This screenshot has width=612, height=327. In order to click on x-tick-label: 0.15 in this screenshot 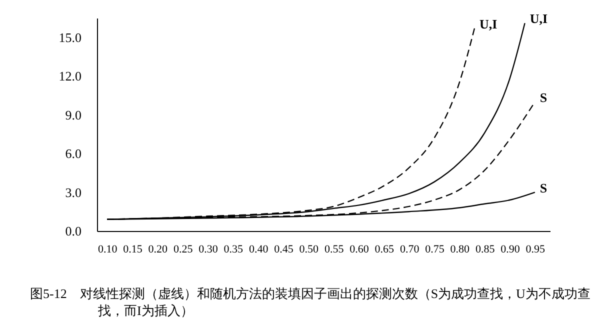, I will do `click(133, 250)`.